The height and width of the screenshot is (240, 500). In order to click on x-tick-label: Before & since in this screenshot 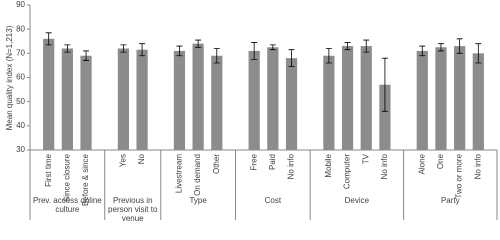, I will do `click(85, 179)`.